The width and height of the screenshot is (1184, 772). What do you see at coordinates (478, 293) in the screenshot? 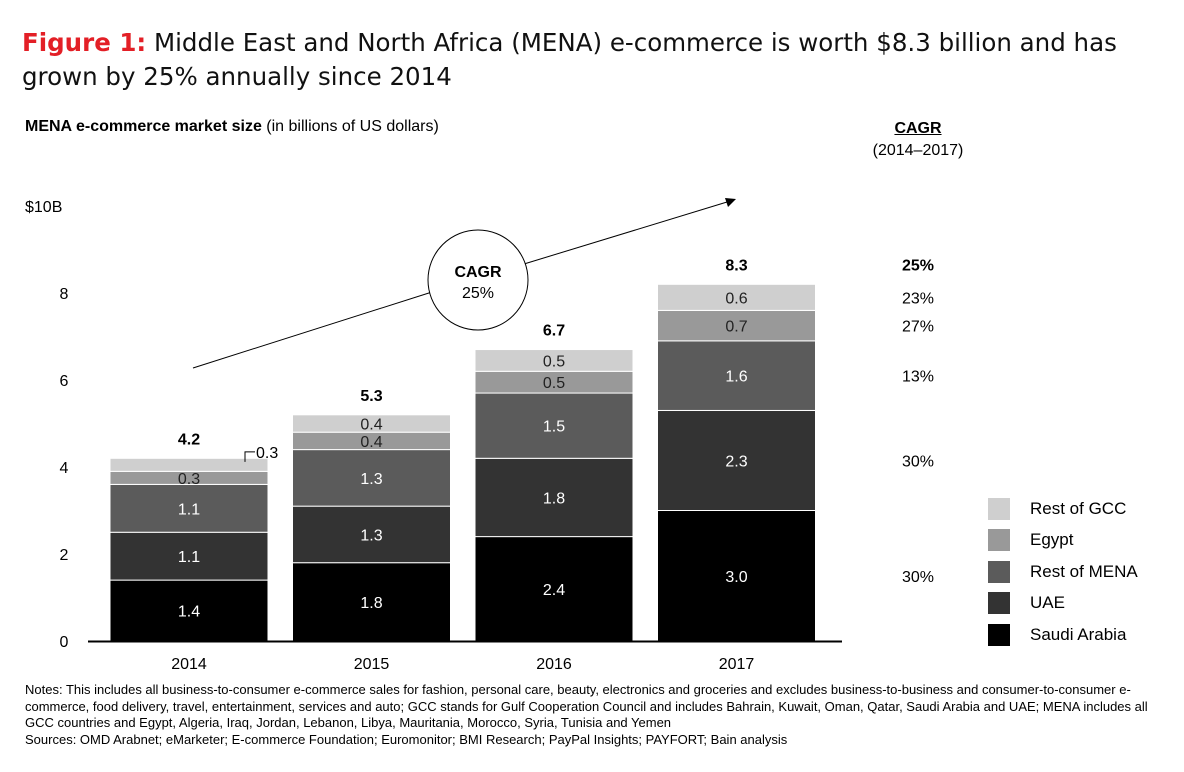
I see `cagr-bubble-value: 25%` at bounding box center [478, 293].